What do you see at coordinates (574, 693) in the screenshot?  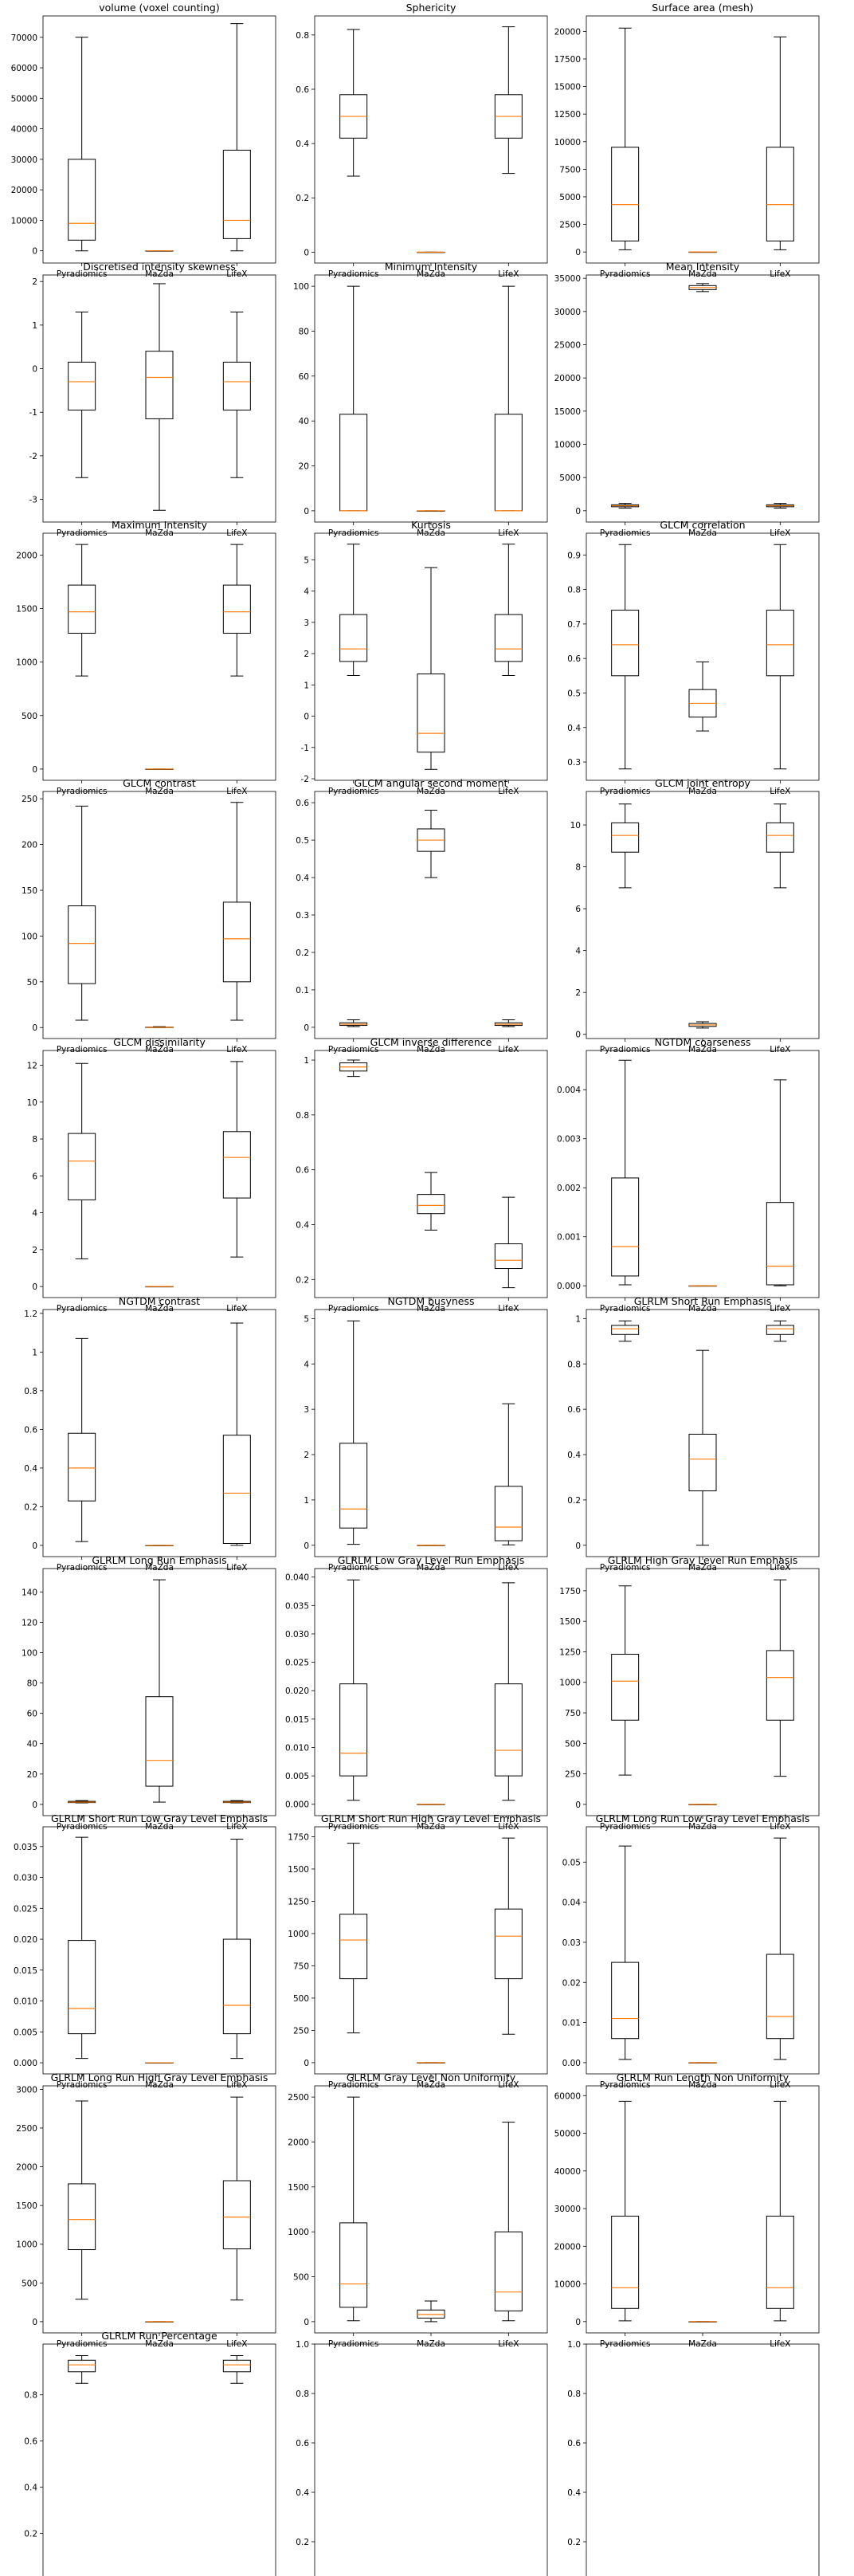 I see `y-tick-label: 0.5` at bounding box center [574, 693].